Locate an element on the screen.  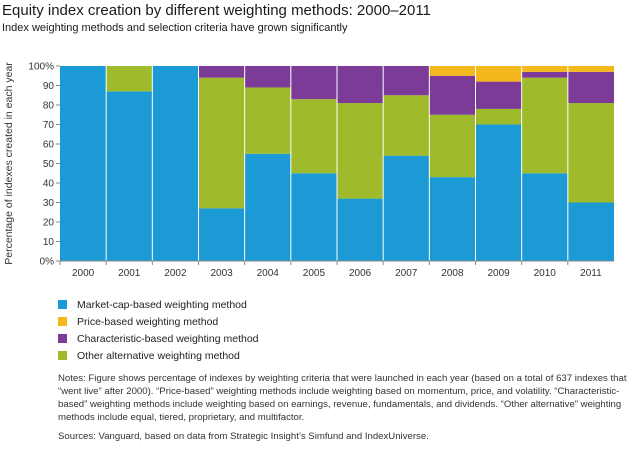
x-tick-label: 2007 is located at coordinates (406, 273).